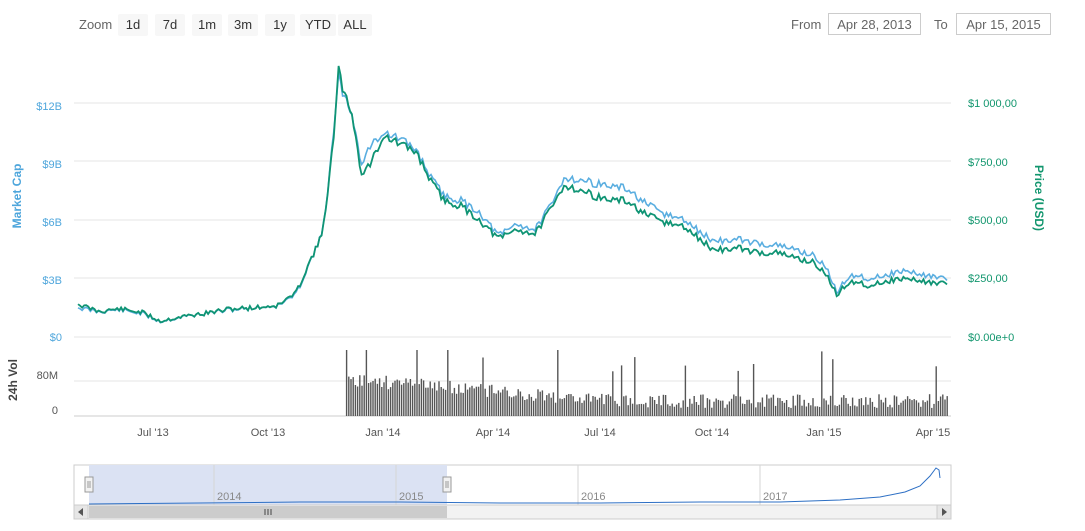 Image resolution: width=1085 pixels, height=531 pixels. What do you see at coordinates (874, 24) in the screenshot?
I see `from-date-input: Apr 28, 2013` at bounding box center [874, 24].